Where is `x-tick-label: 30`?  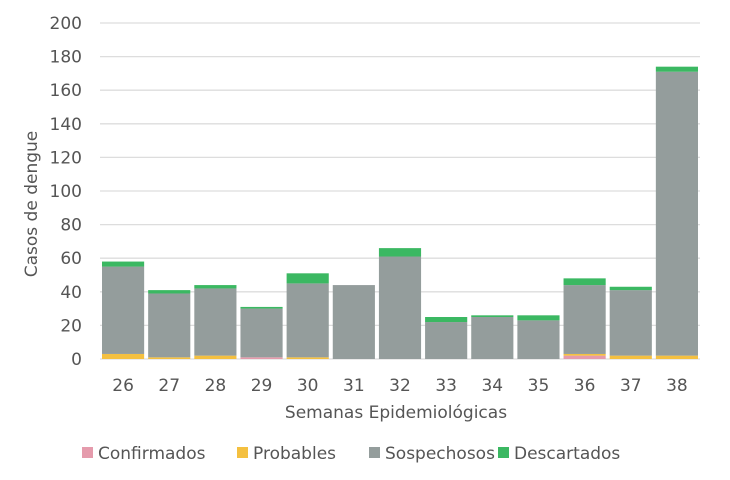
x-tick-label: 30 is located at coordinates (308, 386).